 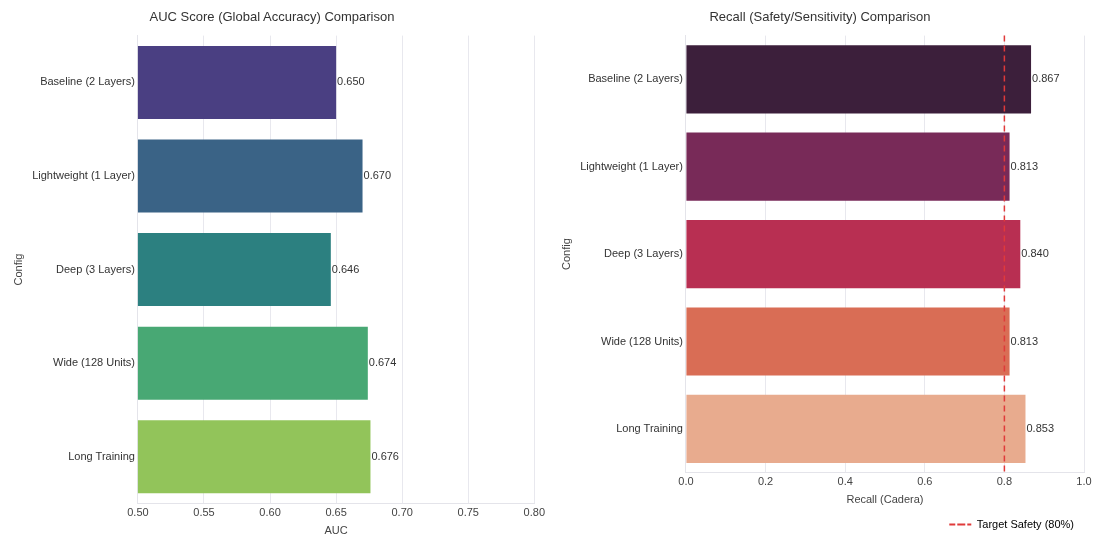 I want to click on data-label: 0.676, so click(x=385, y=455).